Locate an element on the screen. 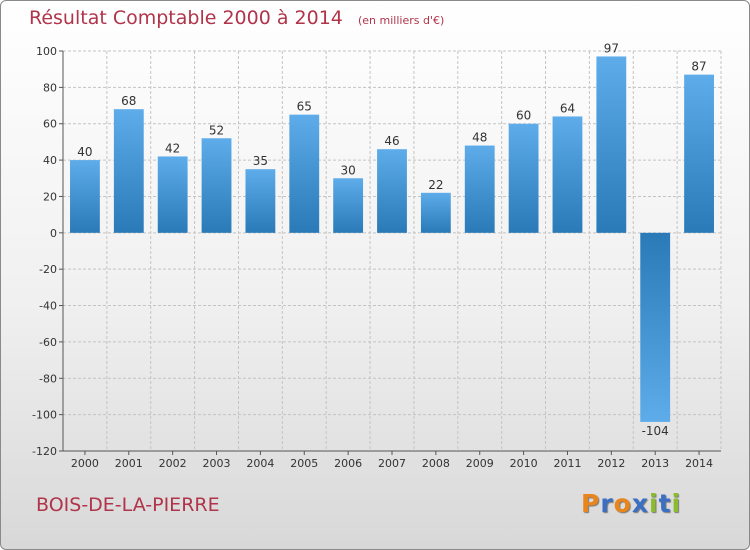  bar-value-label: 52 is located at coordinates (216, 130).